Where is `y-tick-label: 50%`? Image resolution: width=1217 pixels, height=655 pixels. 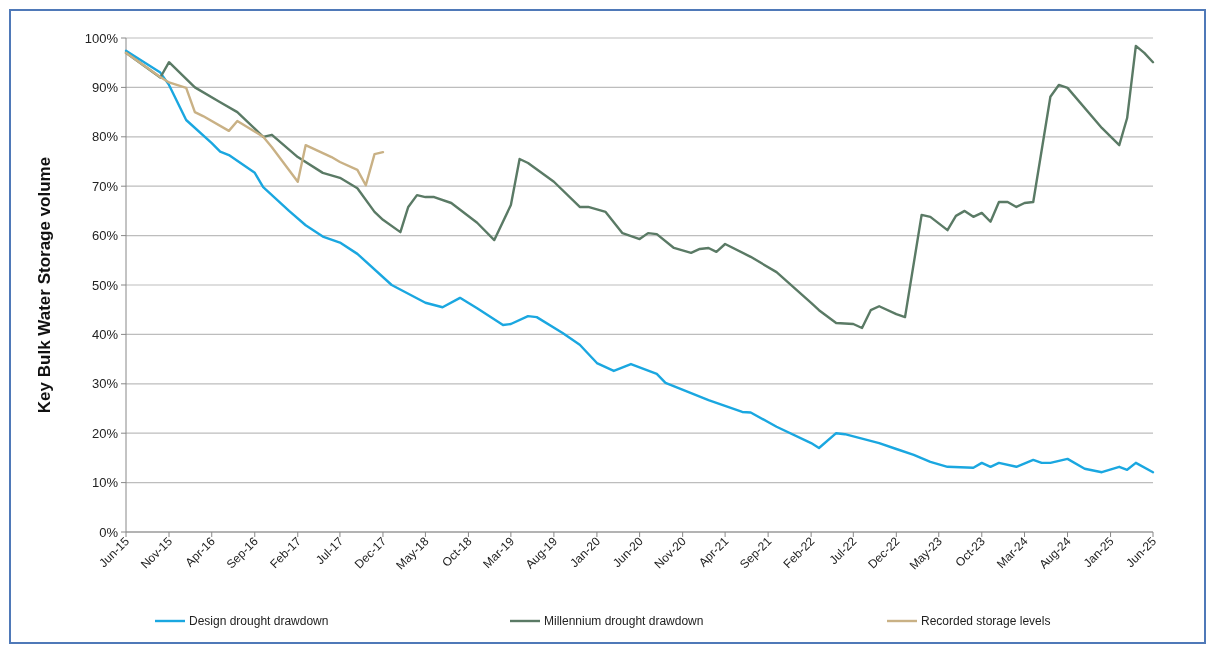
y-tick-label: 50% is located at coordinates (105, 285).